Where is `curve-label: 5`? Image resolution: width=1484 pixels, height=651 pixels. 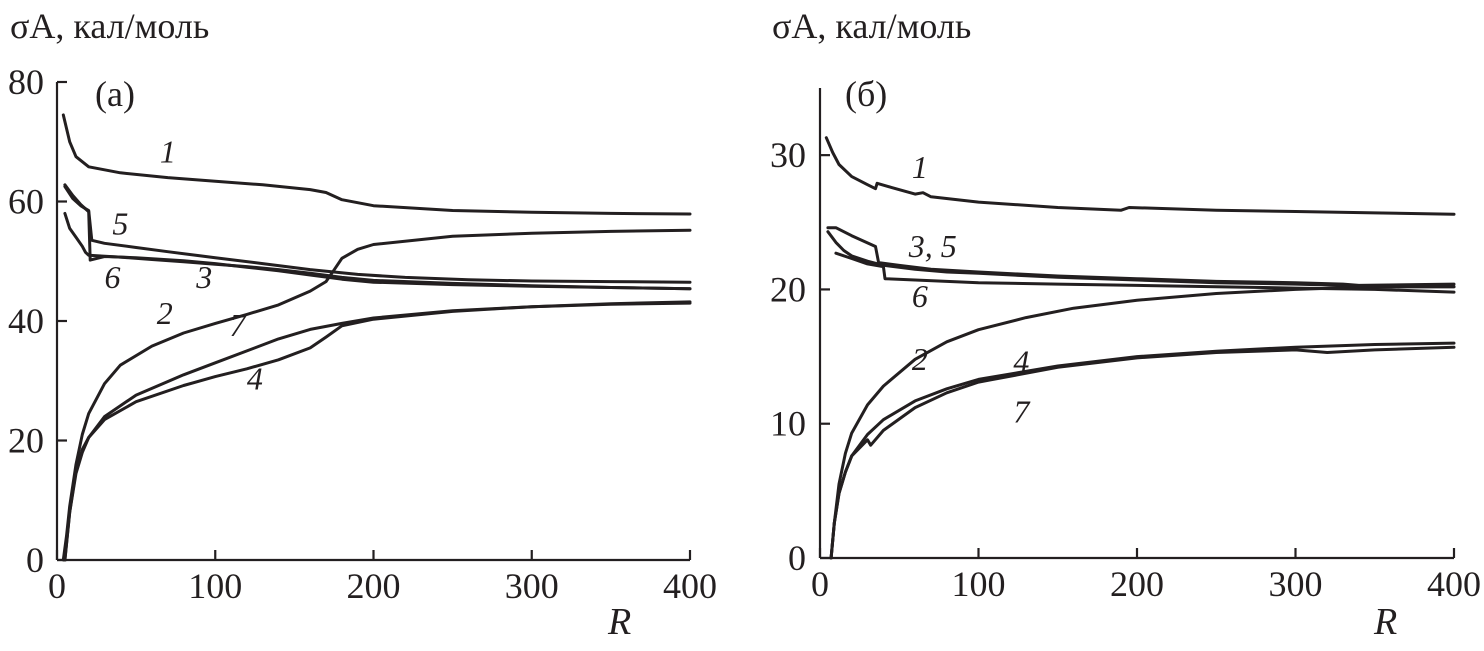
curve-label: 5 is located at coordinates (120, 223).